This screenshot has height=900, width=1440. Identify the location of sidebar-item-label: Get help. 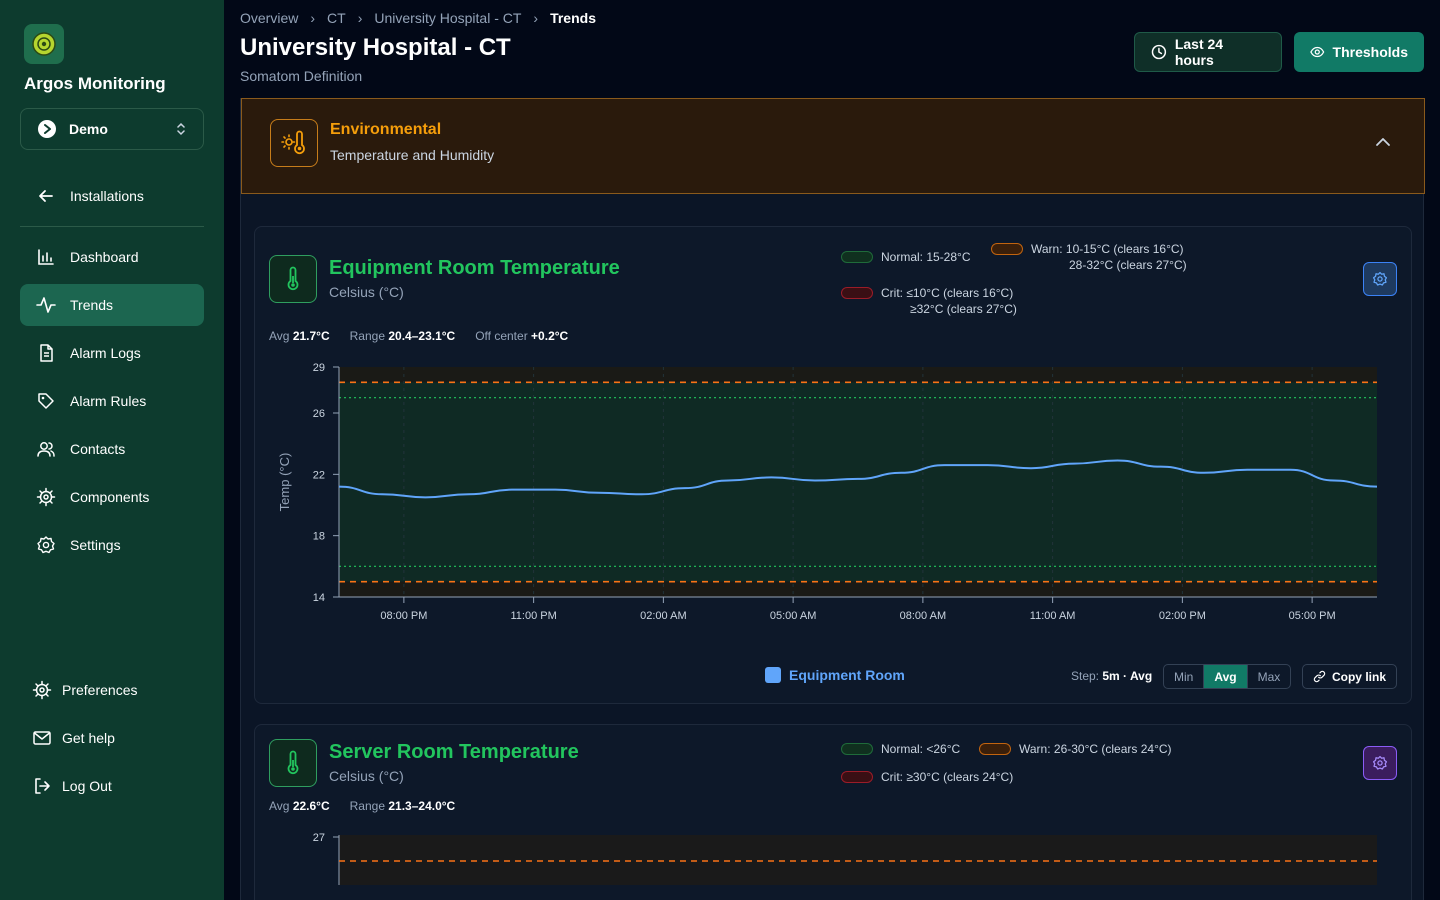
(88, 738).